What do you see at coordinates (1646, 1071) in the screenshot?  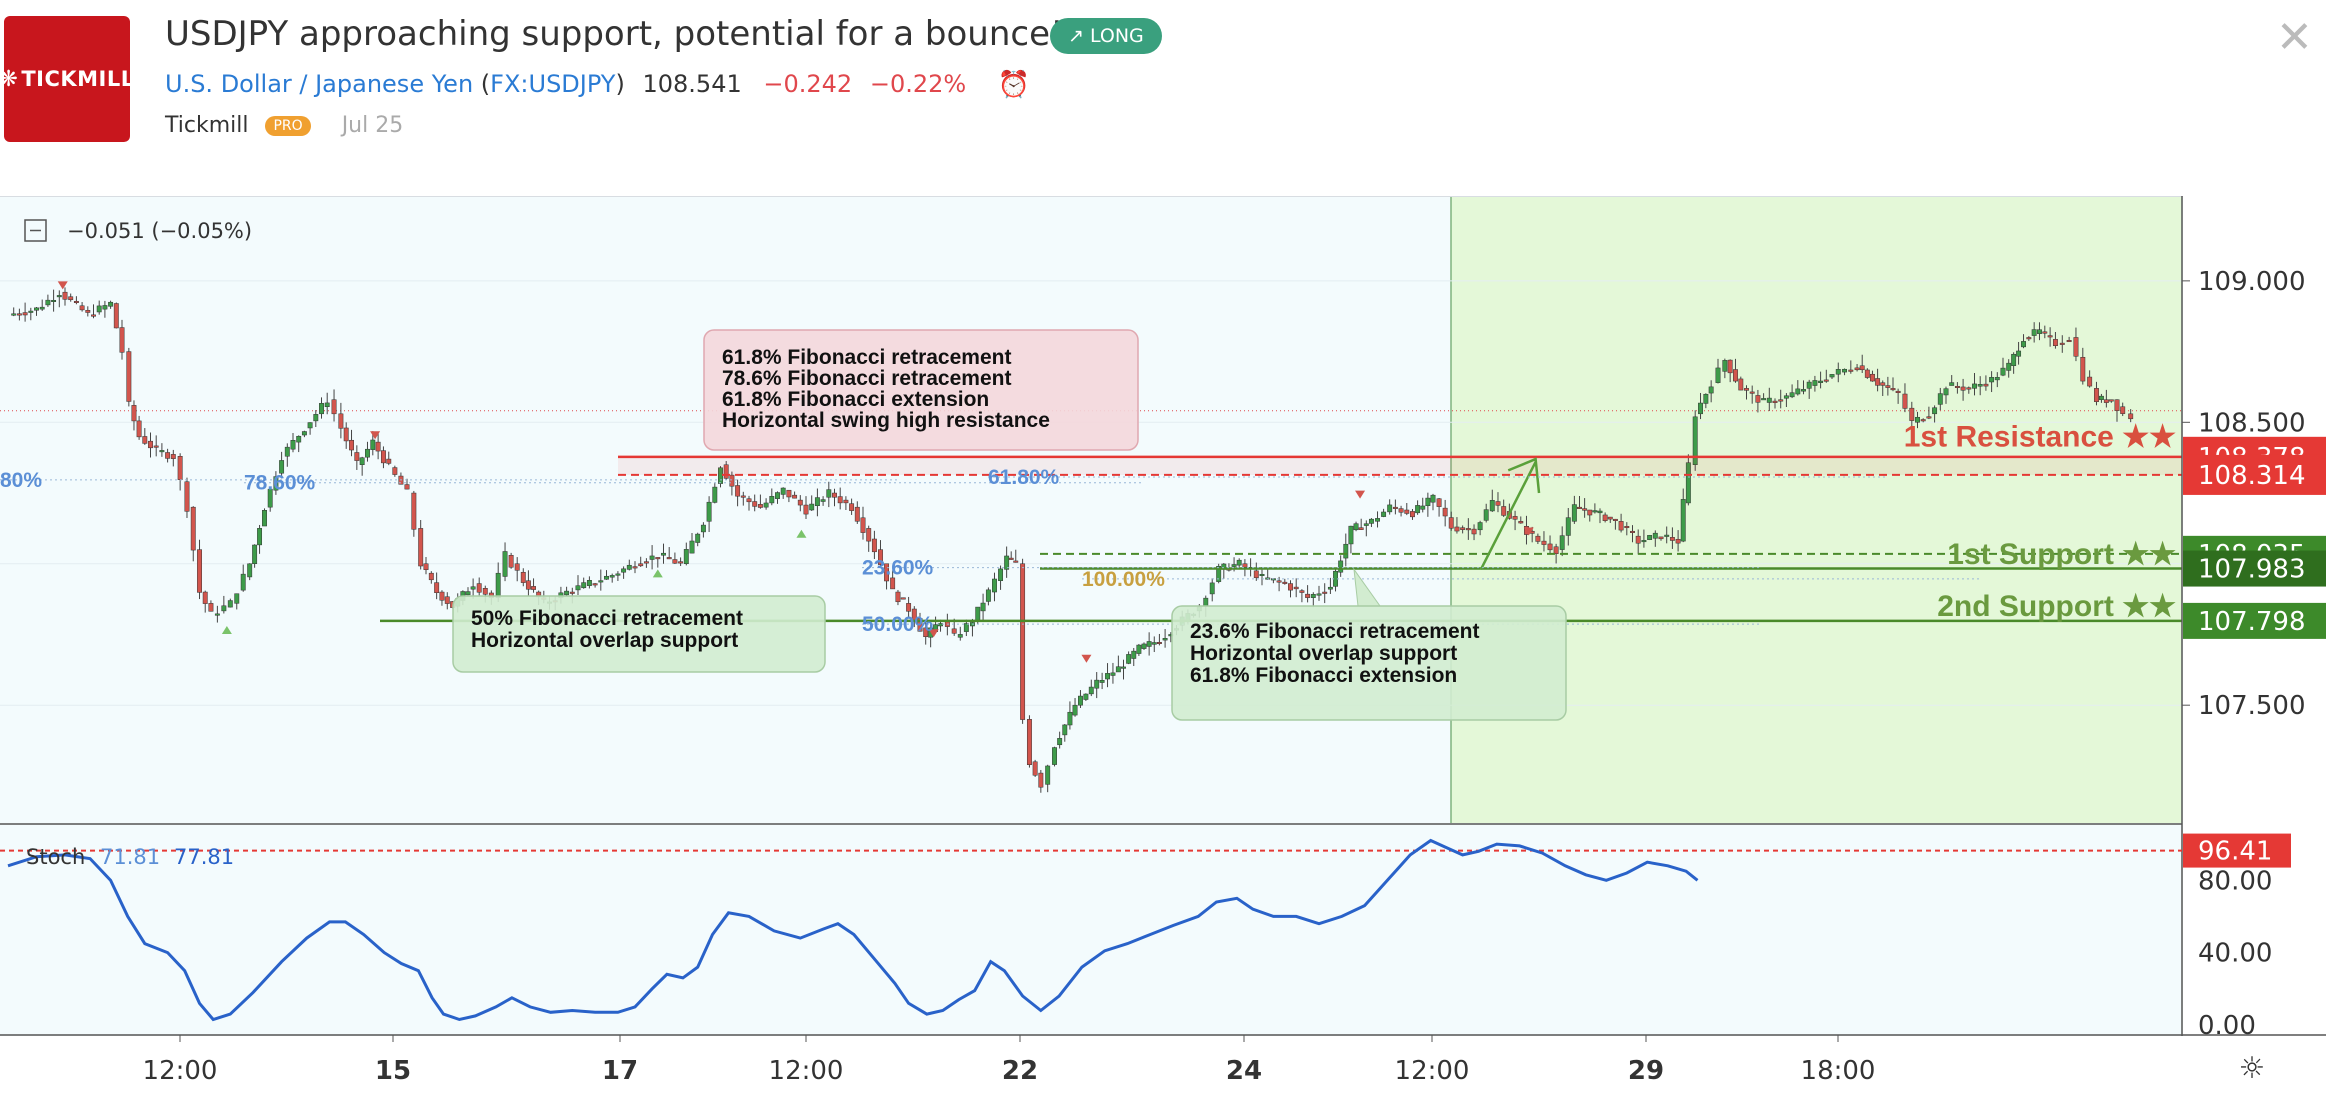 I see `x-tick-label: 29` at bounding box center [1646, 1071].